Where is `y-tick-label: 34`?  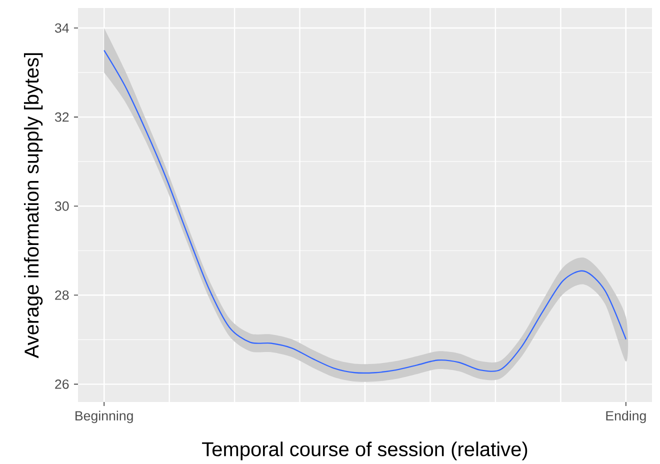
y-tick-label: 34 is located at coordinates (61, 28).